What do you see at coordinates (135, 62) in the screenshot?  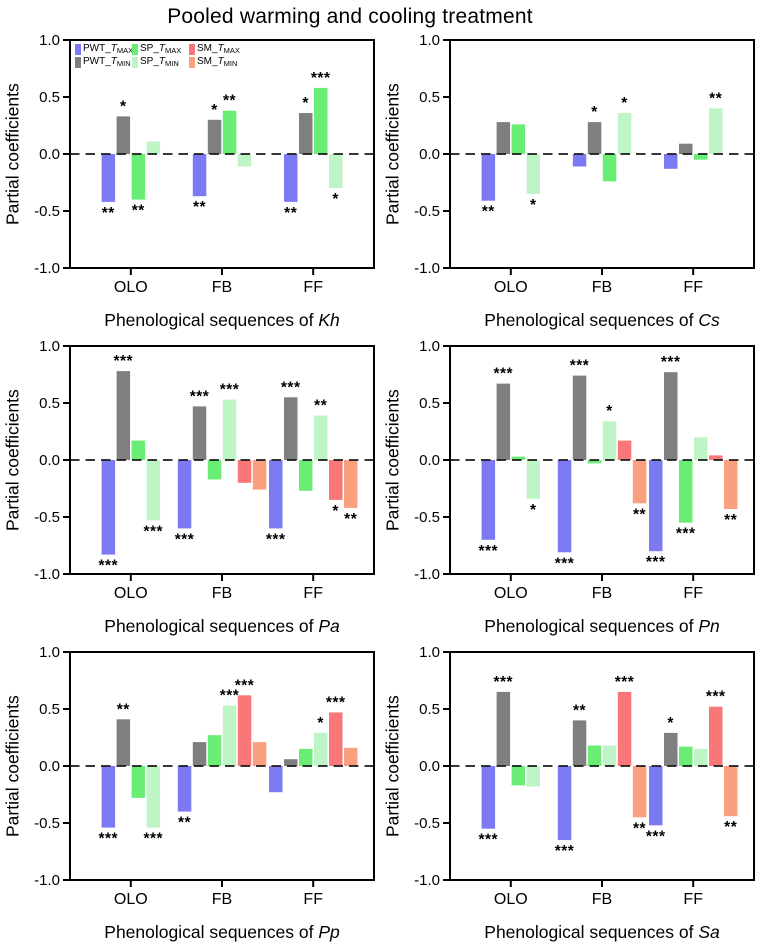 I see `legend-swatch-sp-tmin` at bounding box center [135, 62].